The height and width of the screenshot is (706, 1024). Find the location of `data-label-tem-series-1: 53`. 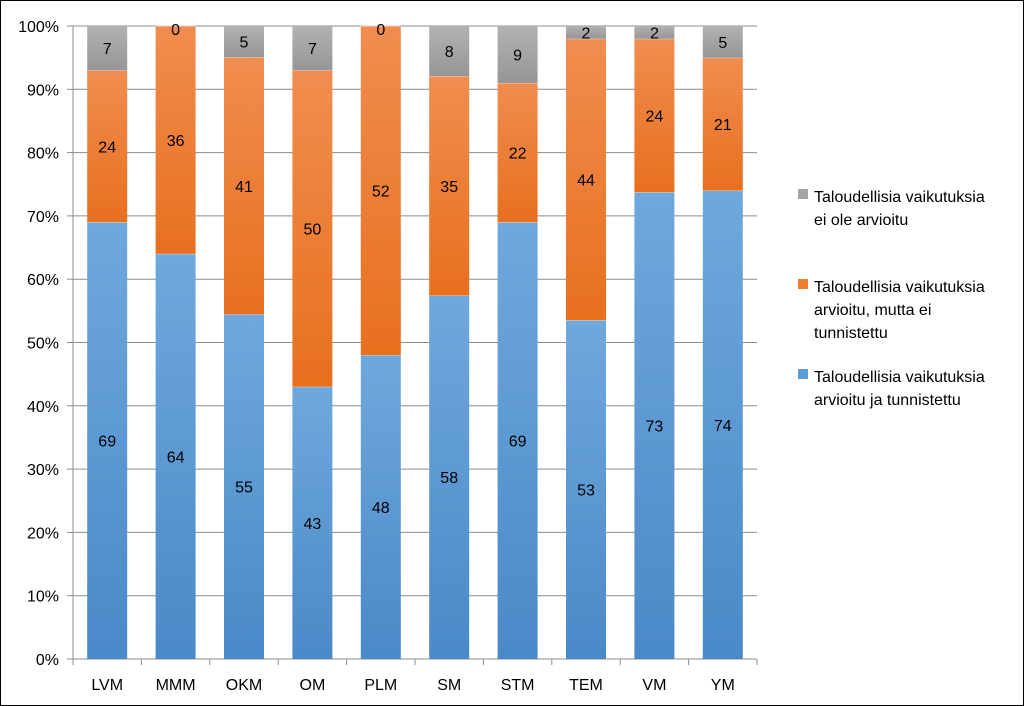

data-label-tem-series-1: 53 is located at coordinates (586, 491).